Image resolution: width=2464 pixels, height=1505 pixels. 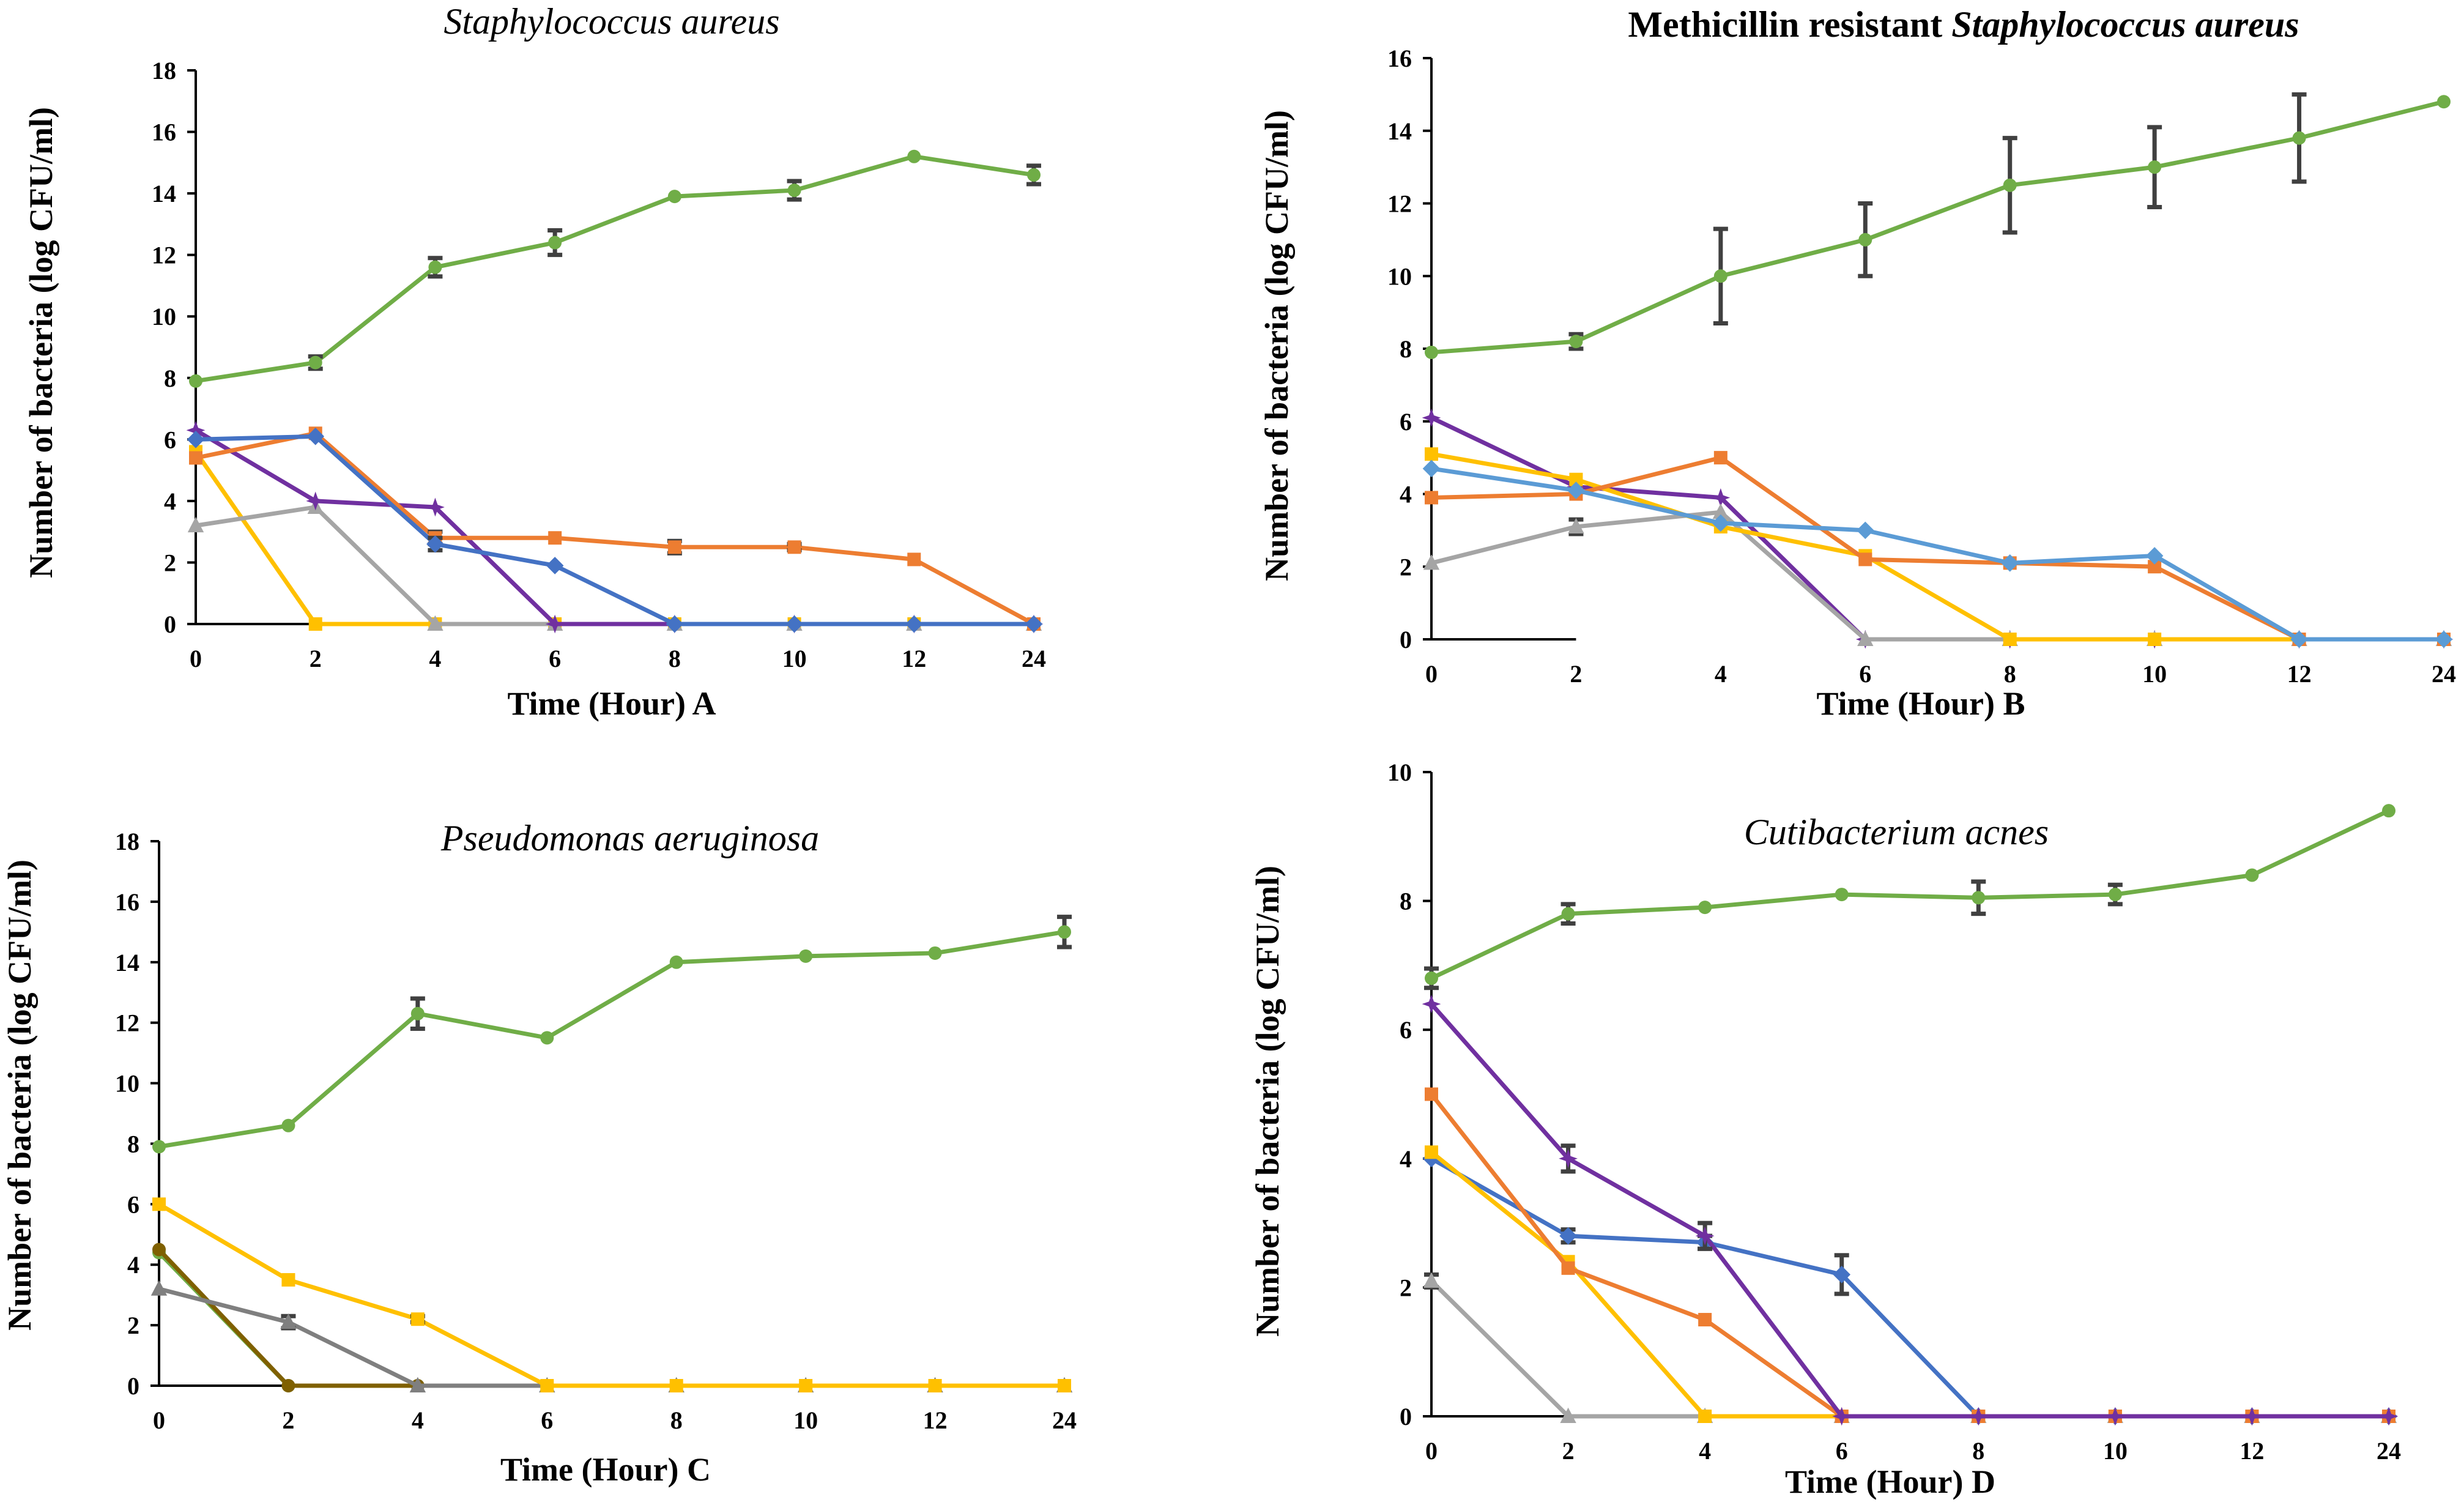 I want to click on panel-c-y-axis-label: Number of bacteria (log CFU/ml), so click(x=19, y=1095).